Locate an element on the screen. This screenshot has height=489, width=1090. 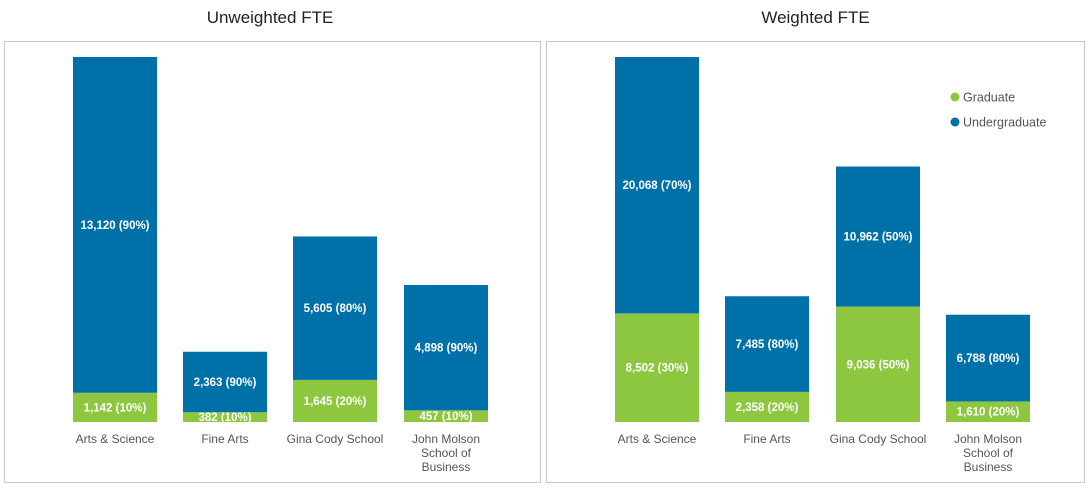
data-label: 457 (10%) is located at coordinates (445, 417).